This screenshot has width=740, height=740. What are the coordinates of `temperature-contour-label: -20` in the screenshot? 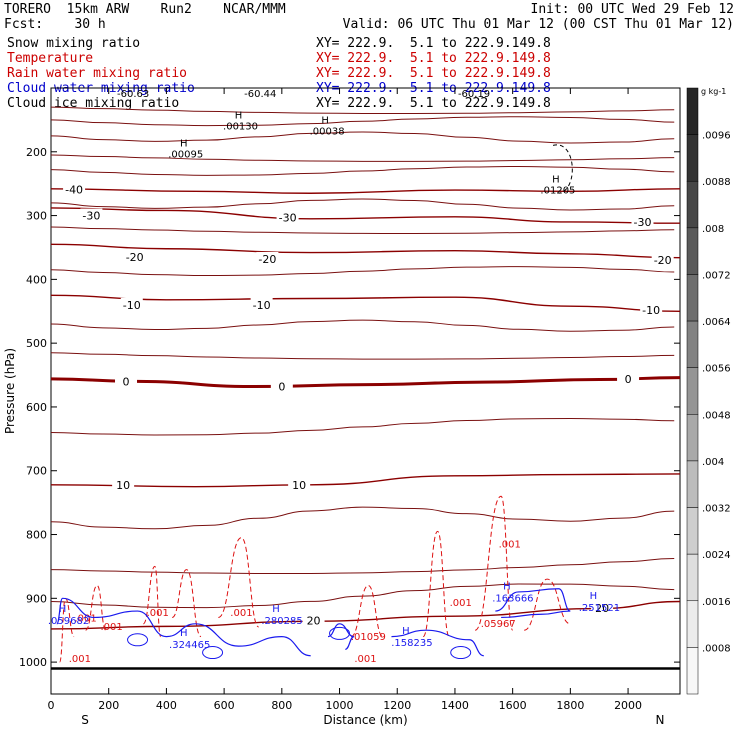 It's located at (267, 259).